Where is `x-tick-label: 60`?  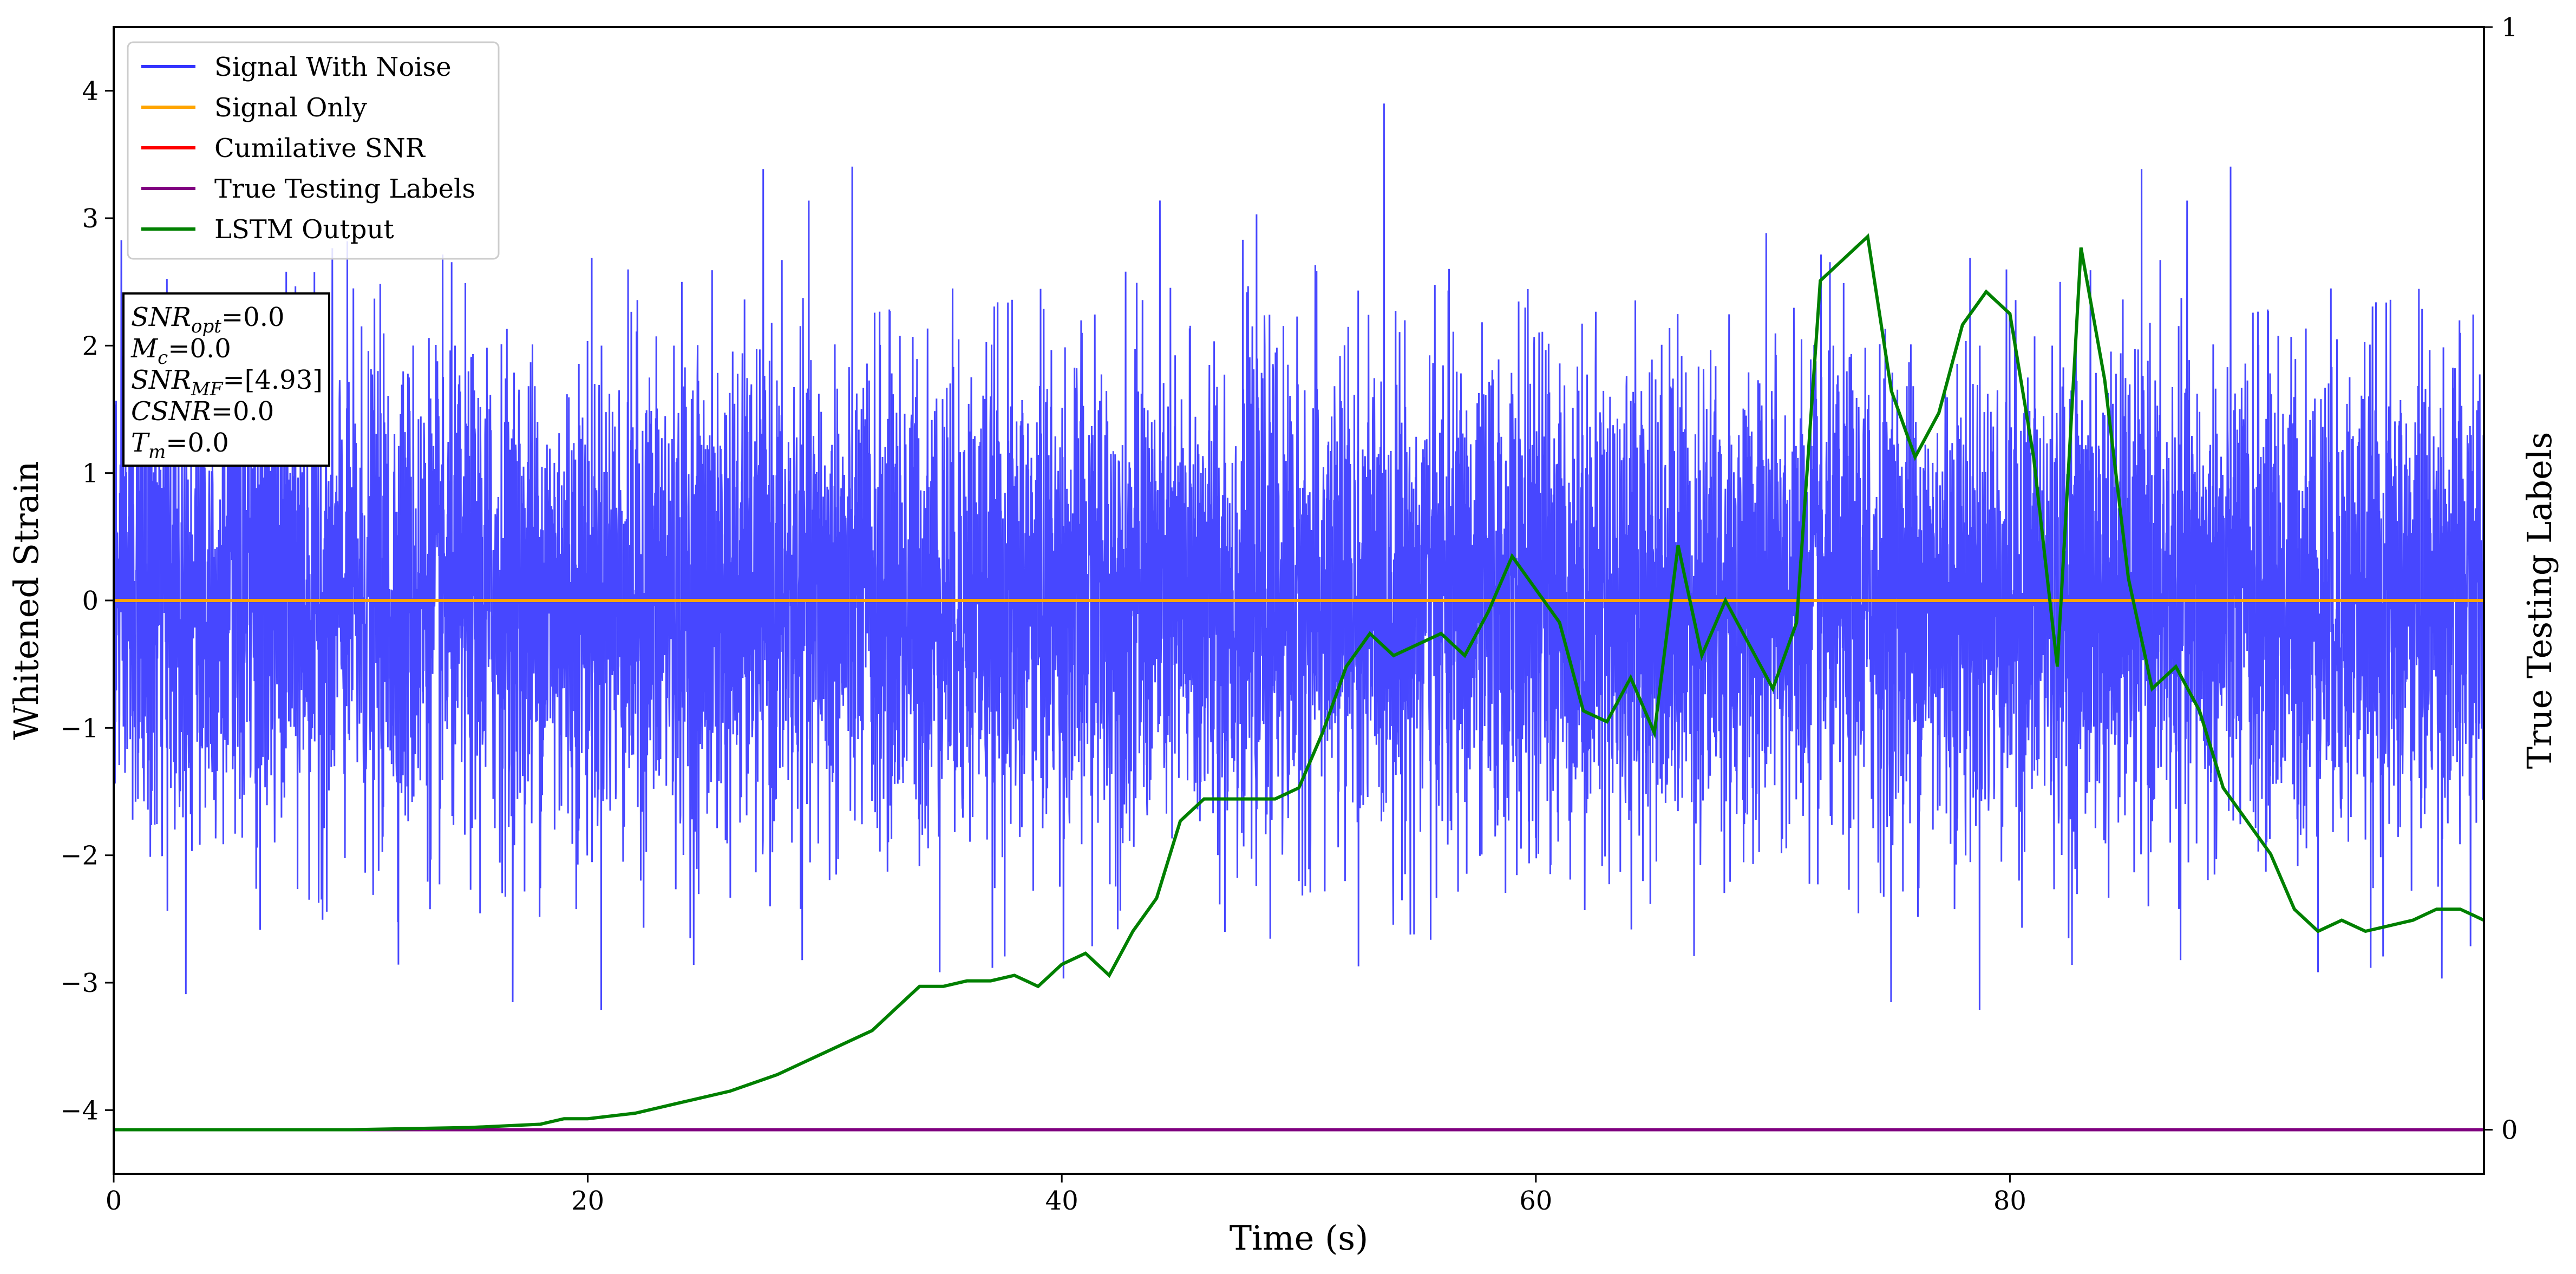 x-tick-label: 60 is located at coordinates (1535, 1201).